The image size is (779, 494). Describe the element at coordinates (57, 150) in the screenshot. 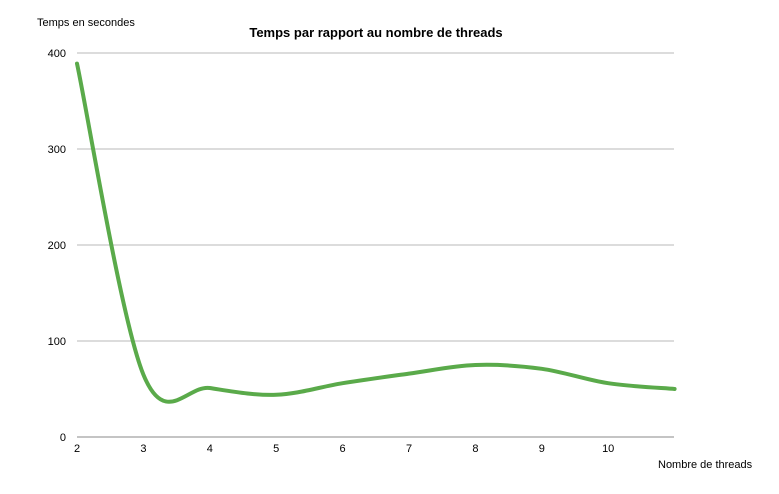

I see `y-tick-label: 300` at that location.